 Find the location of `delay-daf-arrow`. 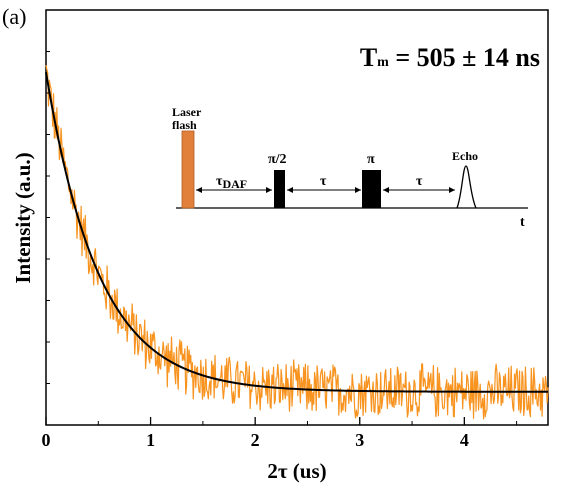

delay-daf-arrow is located at coordinates (234, 190).